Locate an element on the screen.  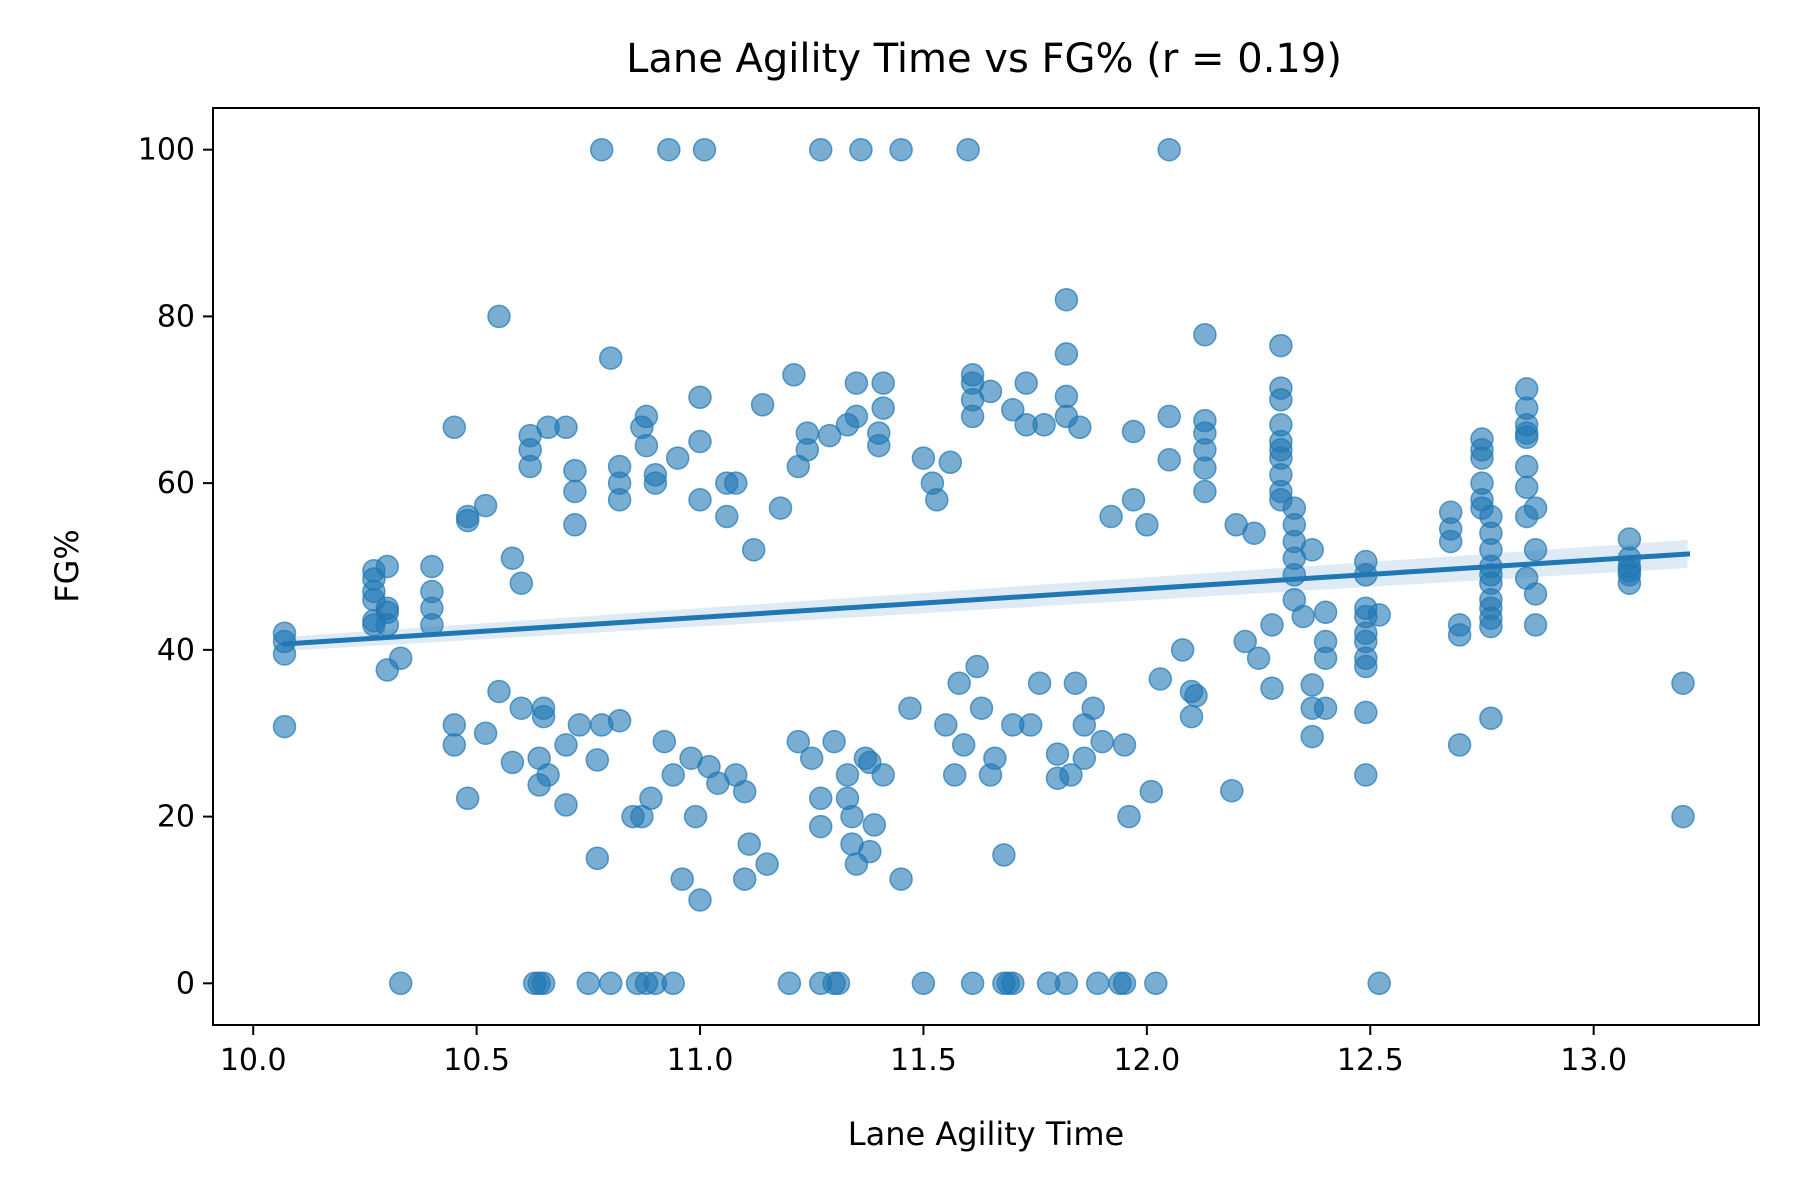
x-axis: 10.0 10.5 11.0 11.5 12.0 12.5 13.0 is located at coordinates (923, 1051).